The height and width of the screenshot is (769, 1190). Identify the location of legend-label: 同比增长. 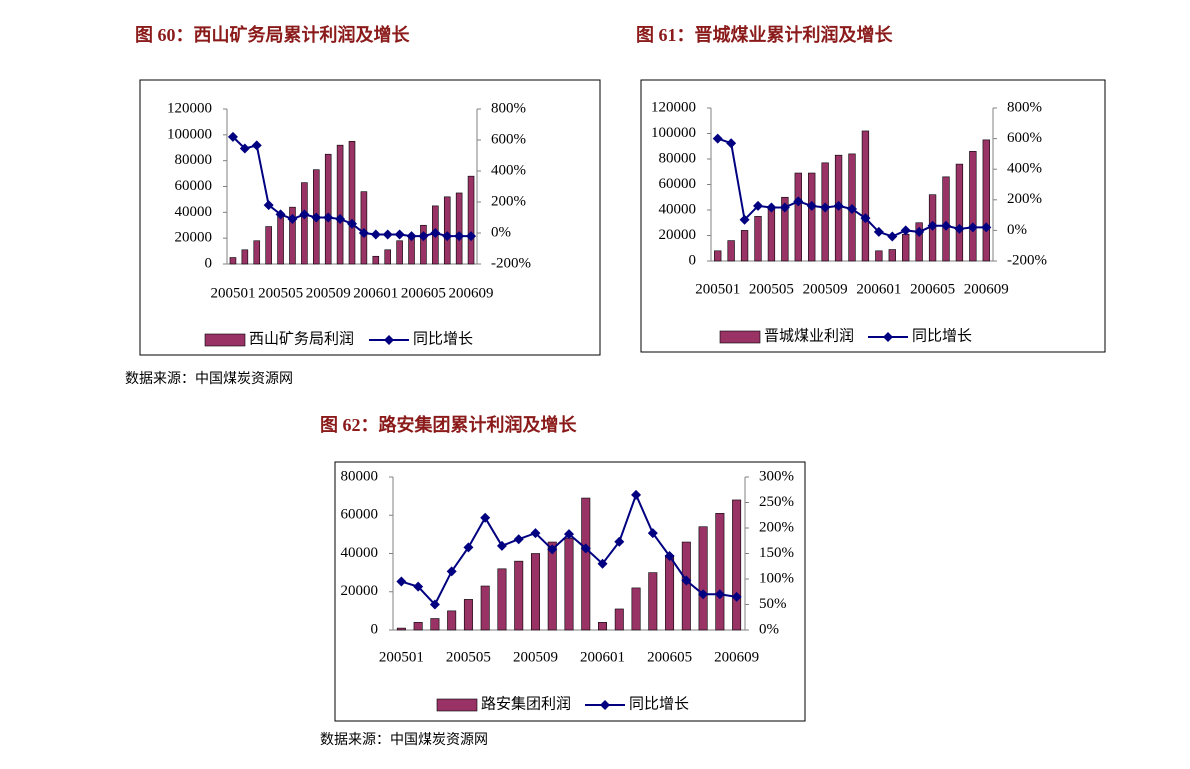
(942, 335).